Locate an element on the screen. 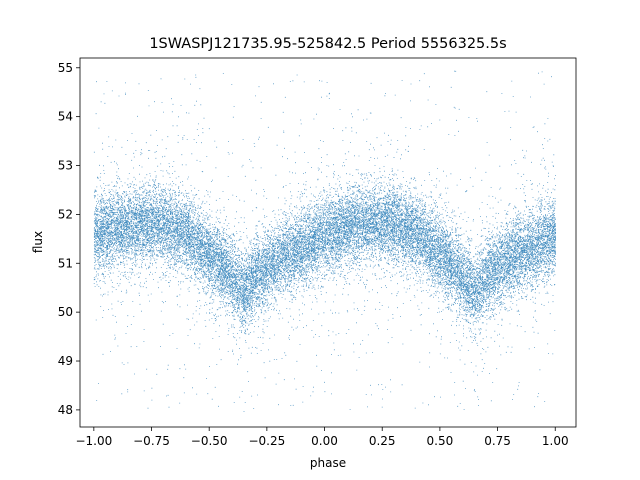 The width and height of the screenshot is (640, 480). x-axis: −1.00 −0.75 −0.50 −0.25 0.00 0.25 0.50 0.75 1.00 is located at coordinates (322, 437).